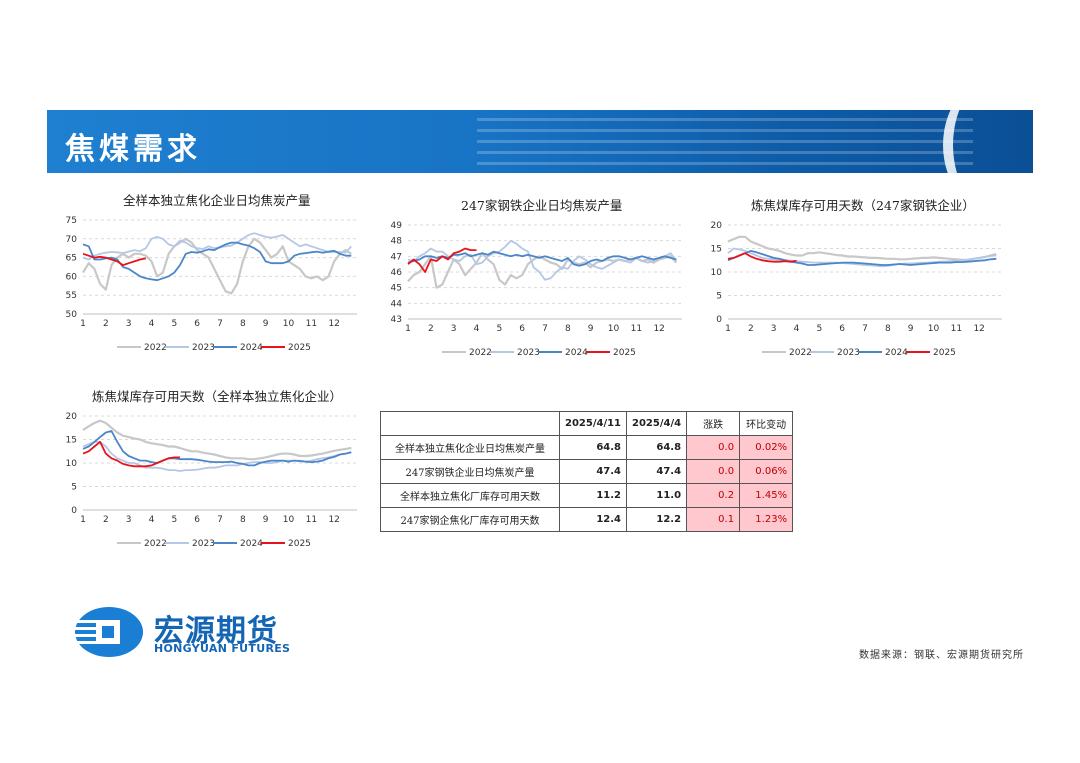  What do you see at coordinates (470, 423) in the screenshot?
I see `table-header-blank` at bounding box center [470, 423].